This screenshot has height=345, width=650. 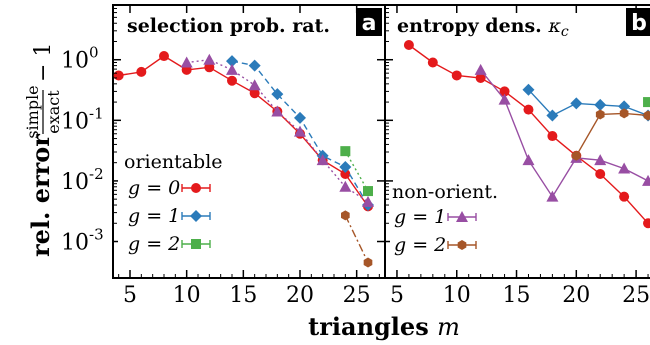 What do you see at coordinates (445, 192) in the screenshot?
I see `legend-nonorient-title: non-orient.` at bounding box center [445, 192].